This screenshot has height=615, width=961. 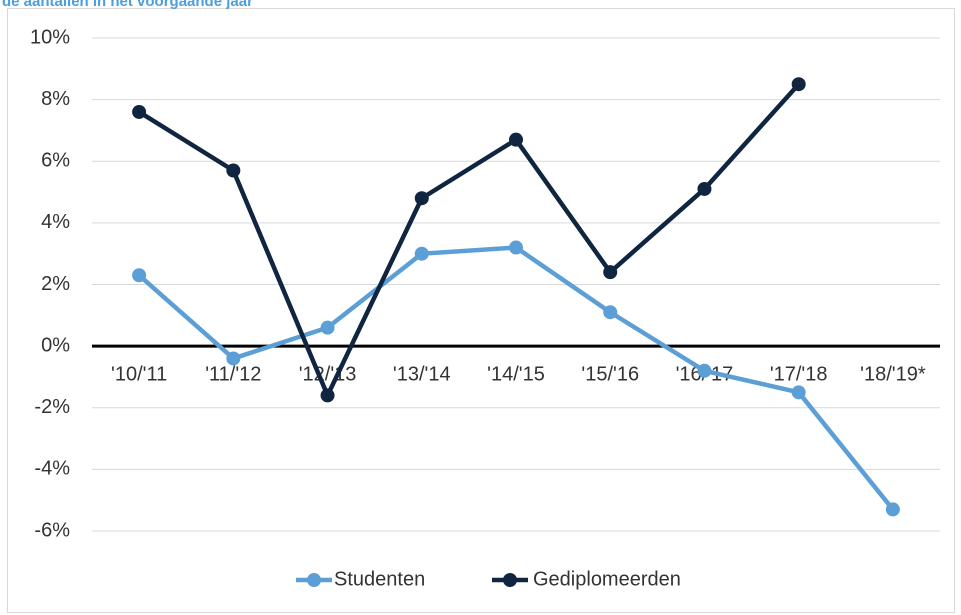 I want to click on chart-title: de aantallen in het voorgaande jaar, so click(x=127, y=5).